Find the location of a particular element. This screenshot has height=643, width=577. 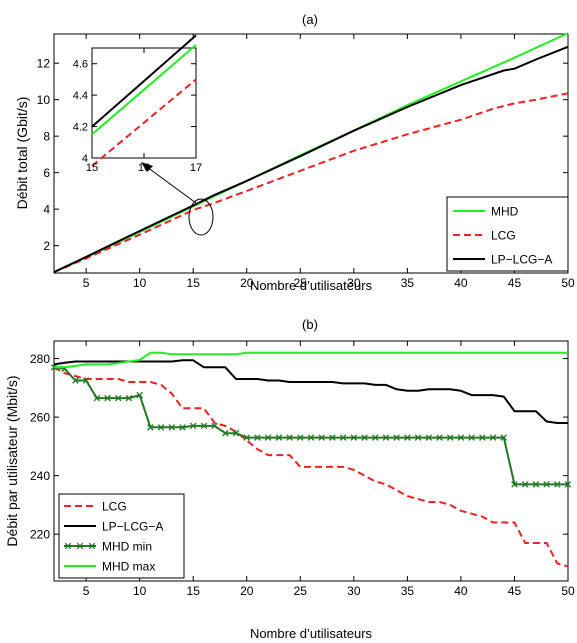

inset-ytick-label: 4.2 is located at coordinates (80, 127).